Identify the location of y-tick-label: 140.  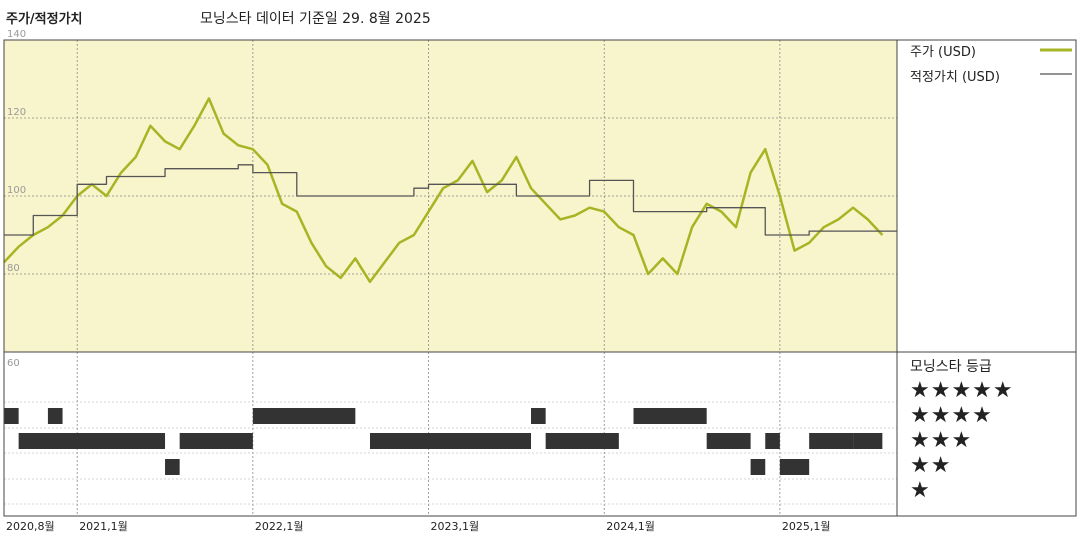
(16, 34).